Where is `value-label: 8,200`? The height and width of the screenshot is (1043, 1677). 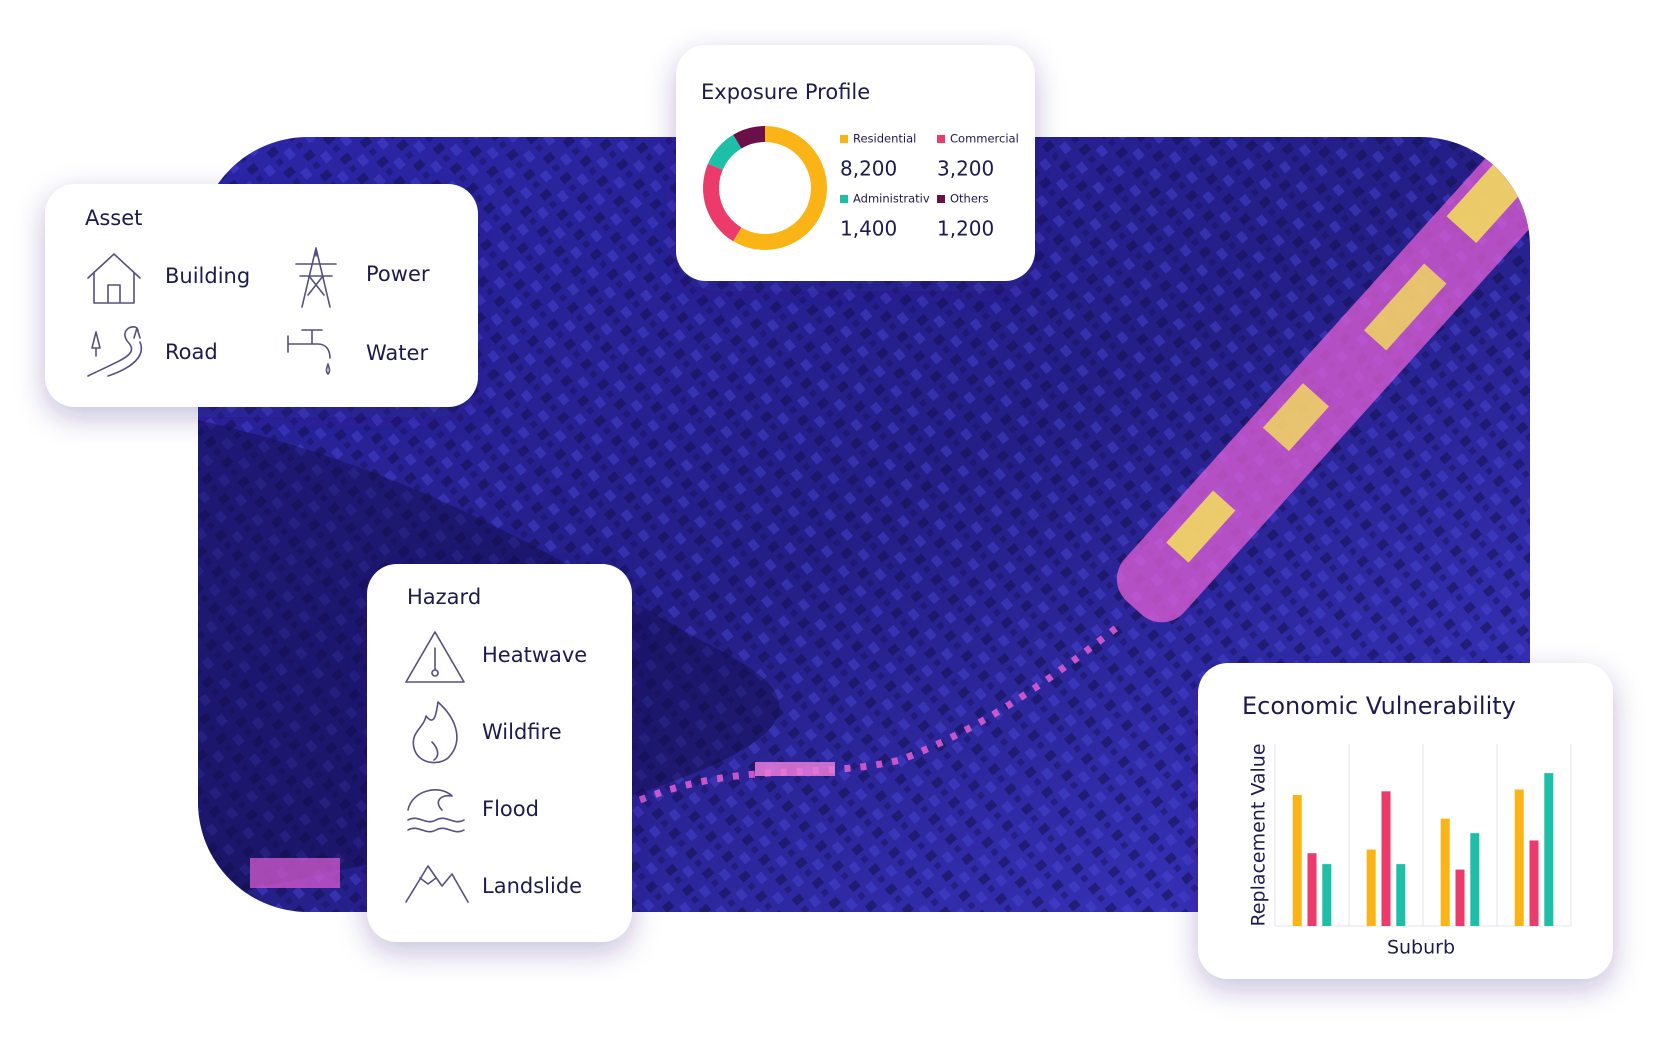
value-label: 8,200 is located at coordinates (868, 169).